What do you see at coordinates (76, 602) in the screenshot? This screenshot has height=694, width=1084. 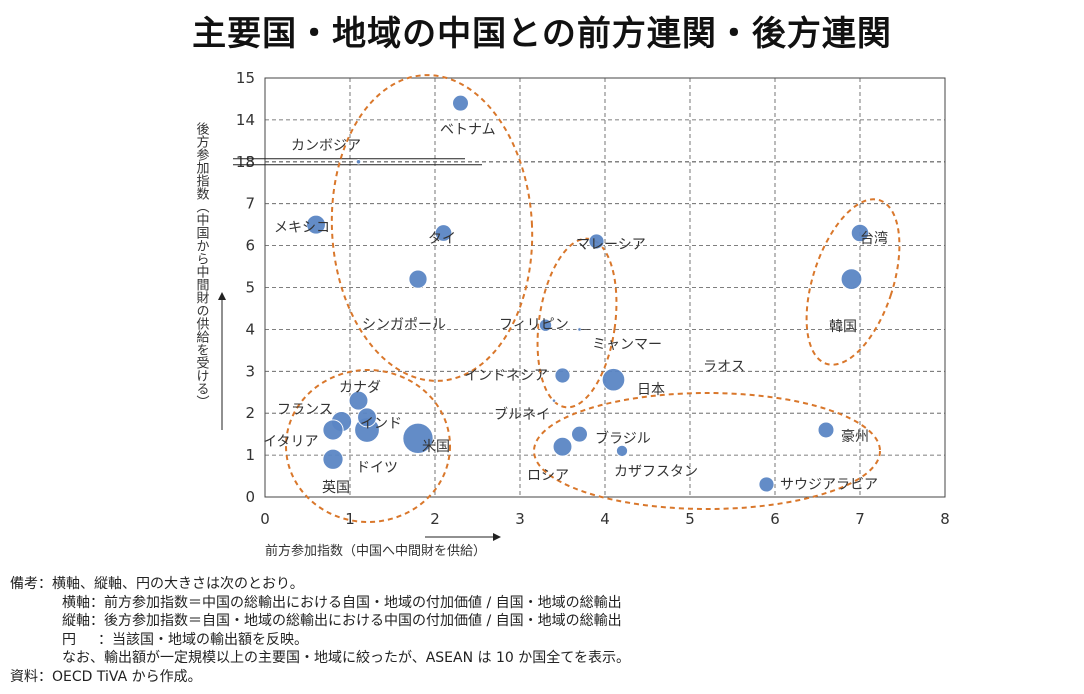 I see `note-x-label: 横軸` at bounding box center [76, 602].